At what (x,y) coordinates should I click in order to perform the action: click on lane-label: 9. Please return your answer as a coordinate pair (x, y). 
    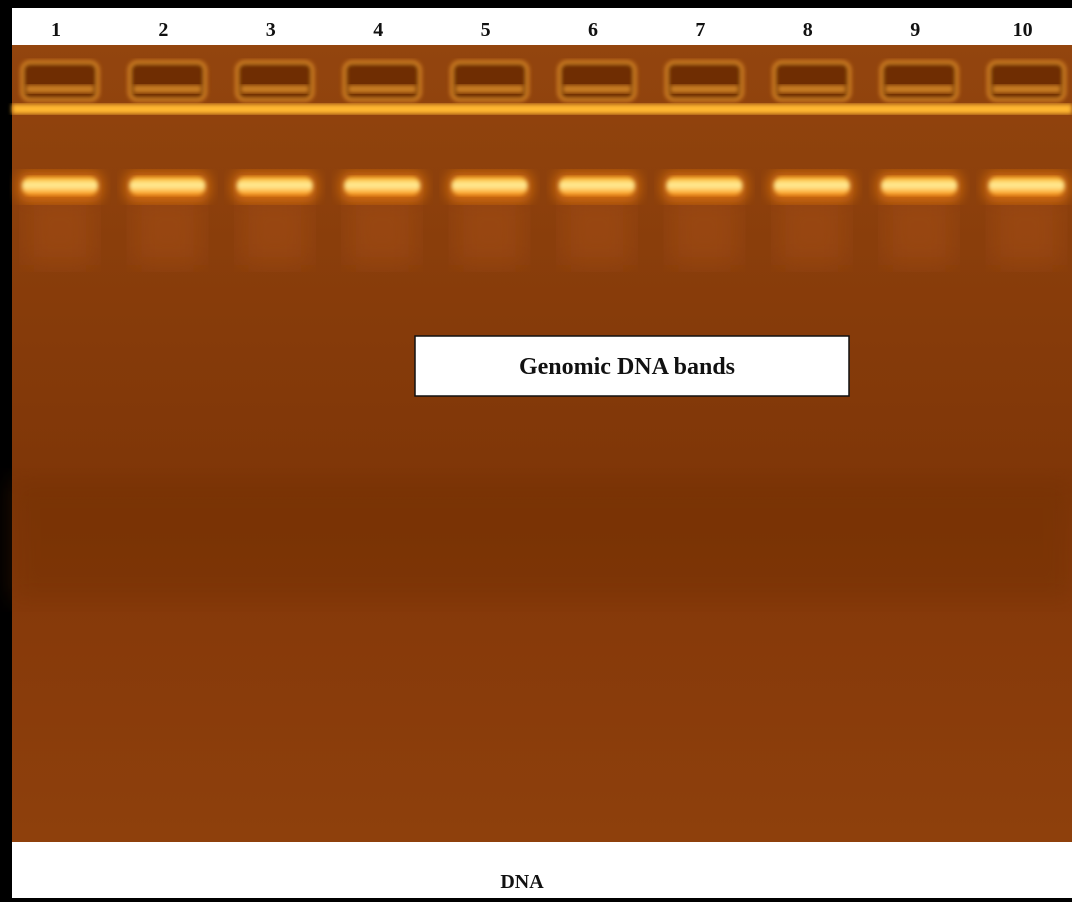
    Looking at the image, I should click on (915, 30).